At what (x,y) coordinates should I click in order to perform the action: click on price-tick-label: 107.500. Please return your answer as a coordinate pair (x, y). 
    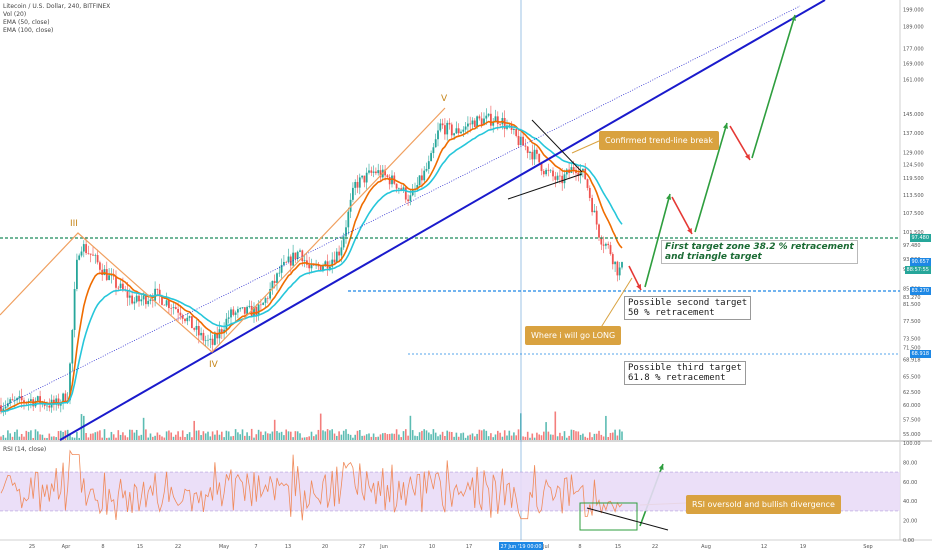
    Looking at the image, I should click on (913, 214).